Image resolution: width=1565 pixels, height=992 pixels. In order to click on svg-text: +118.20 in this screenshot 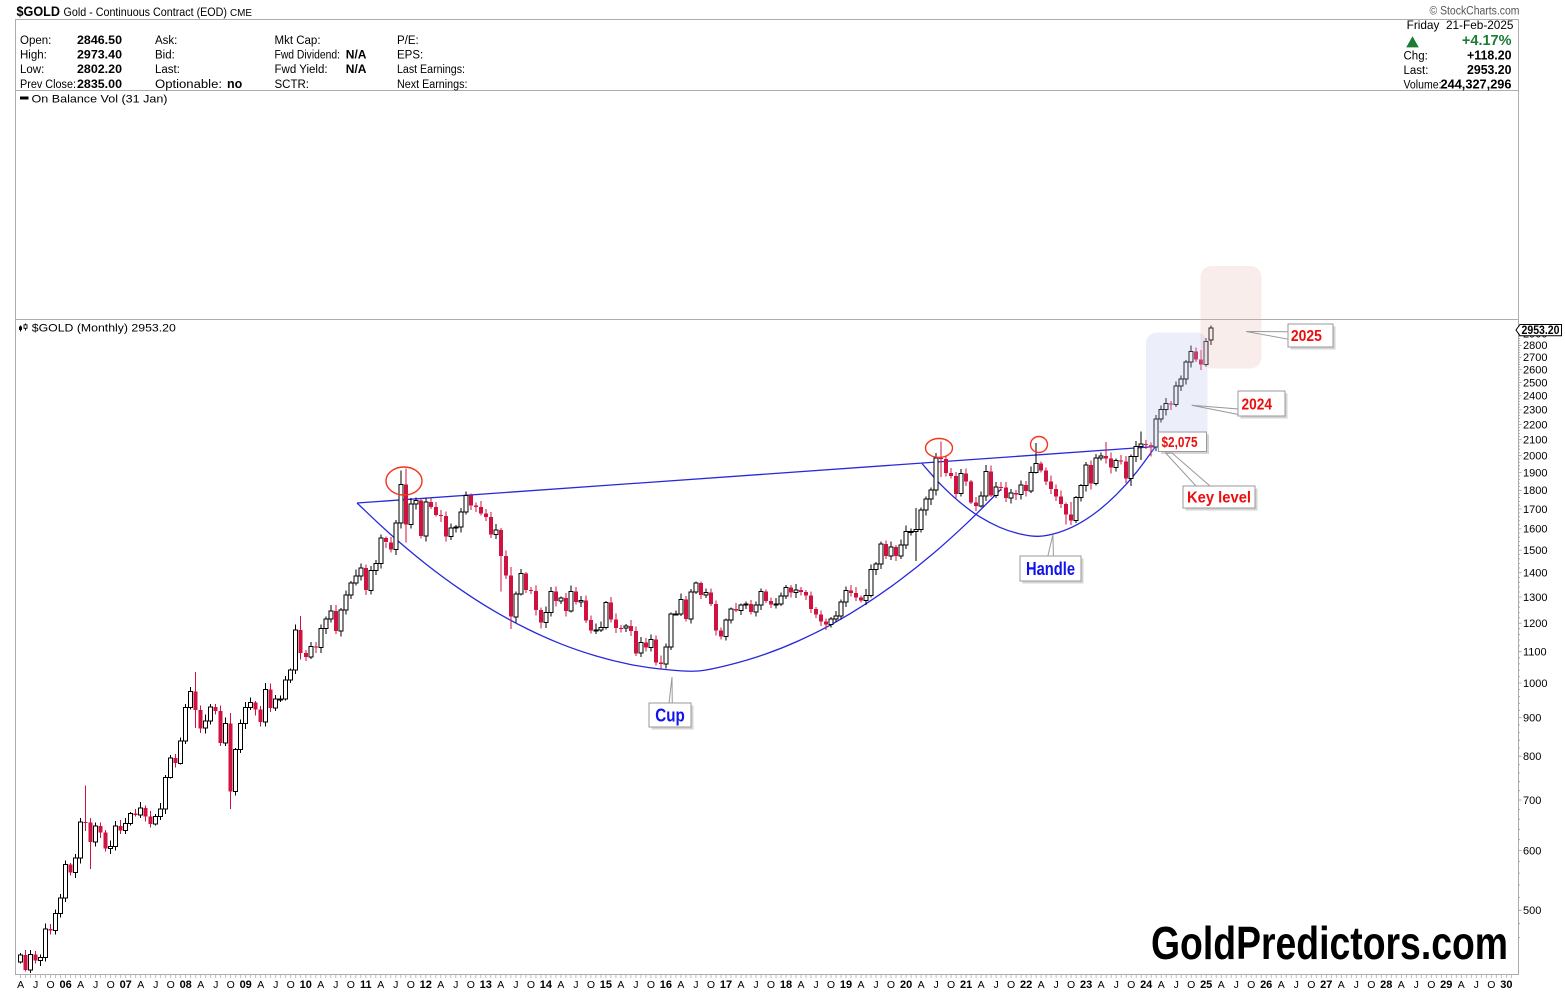, I will do `click(1489, 55)`.